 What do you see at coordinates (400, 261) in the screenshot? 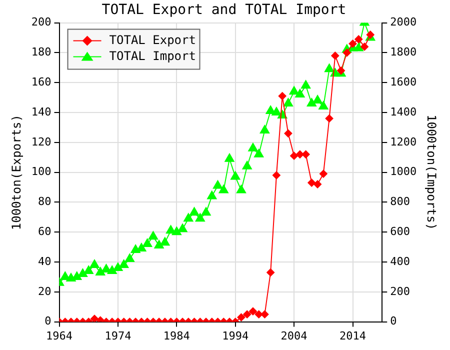
I see `y2-tick-label: 400` at bounding box center [400, 261].